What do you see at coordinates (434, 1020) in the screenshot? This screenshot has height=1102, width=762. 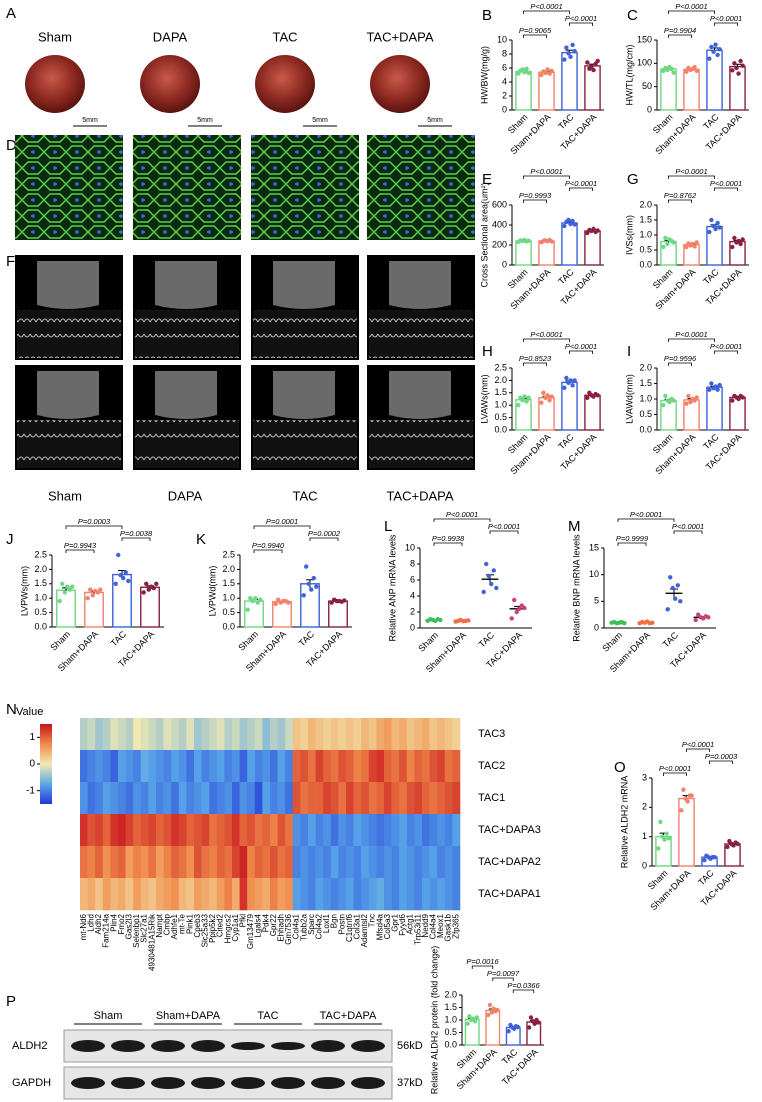 I see `y-axis-title: Relative ALDH2 protein (fold change)` at bounding box center [434, 1020].